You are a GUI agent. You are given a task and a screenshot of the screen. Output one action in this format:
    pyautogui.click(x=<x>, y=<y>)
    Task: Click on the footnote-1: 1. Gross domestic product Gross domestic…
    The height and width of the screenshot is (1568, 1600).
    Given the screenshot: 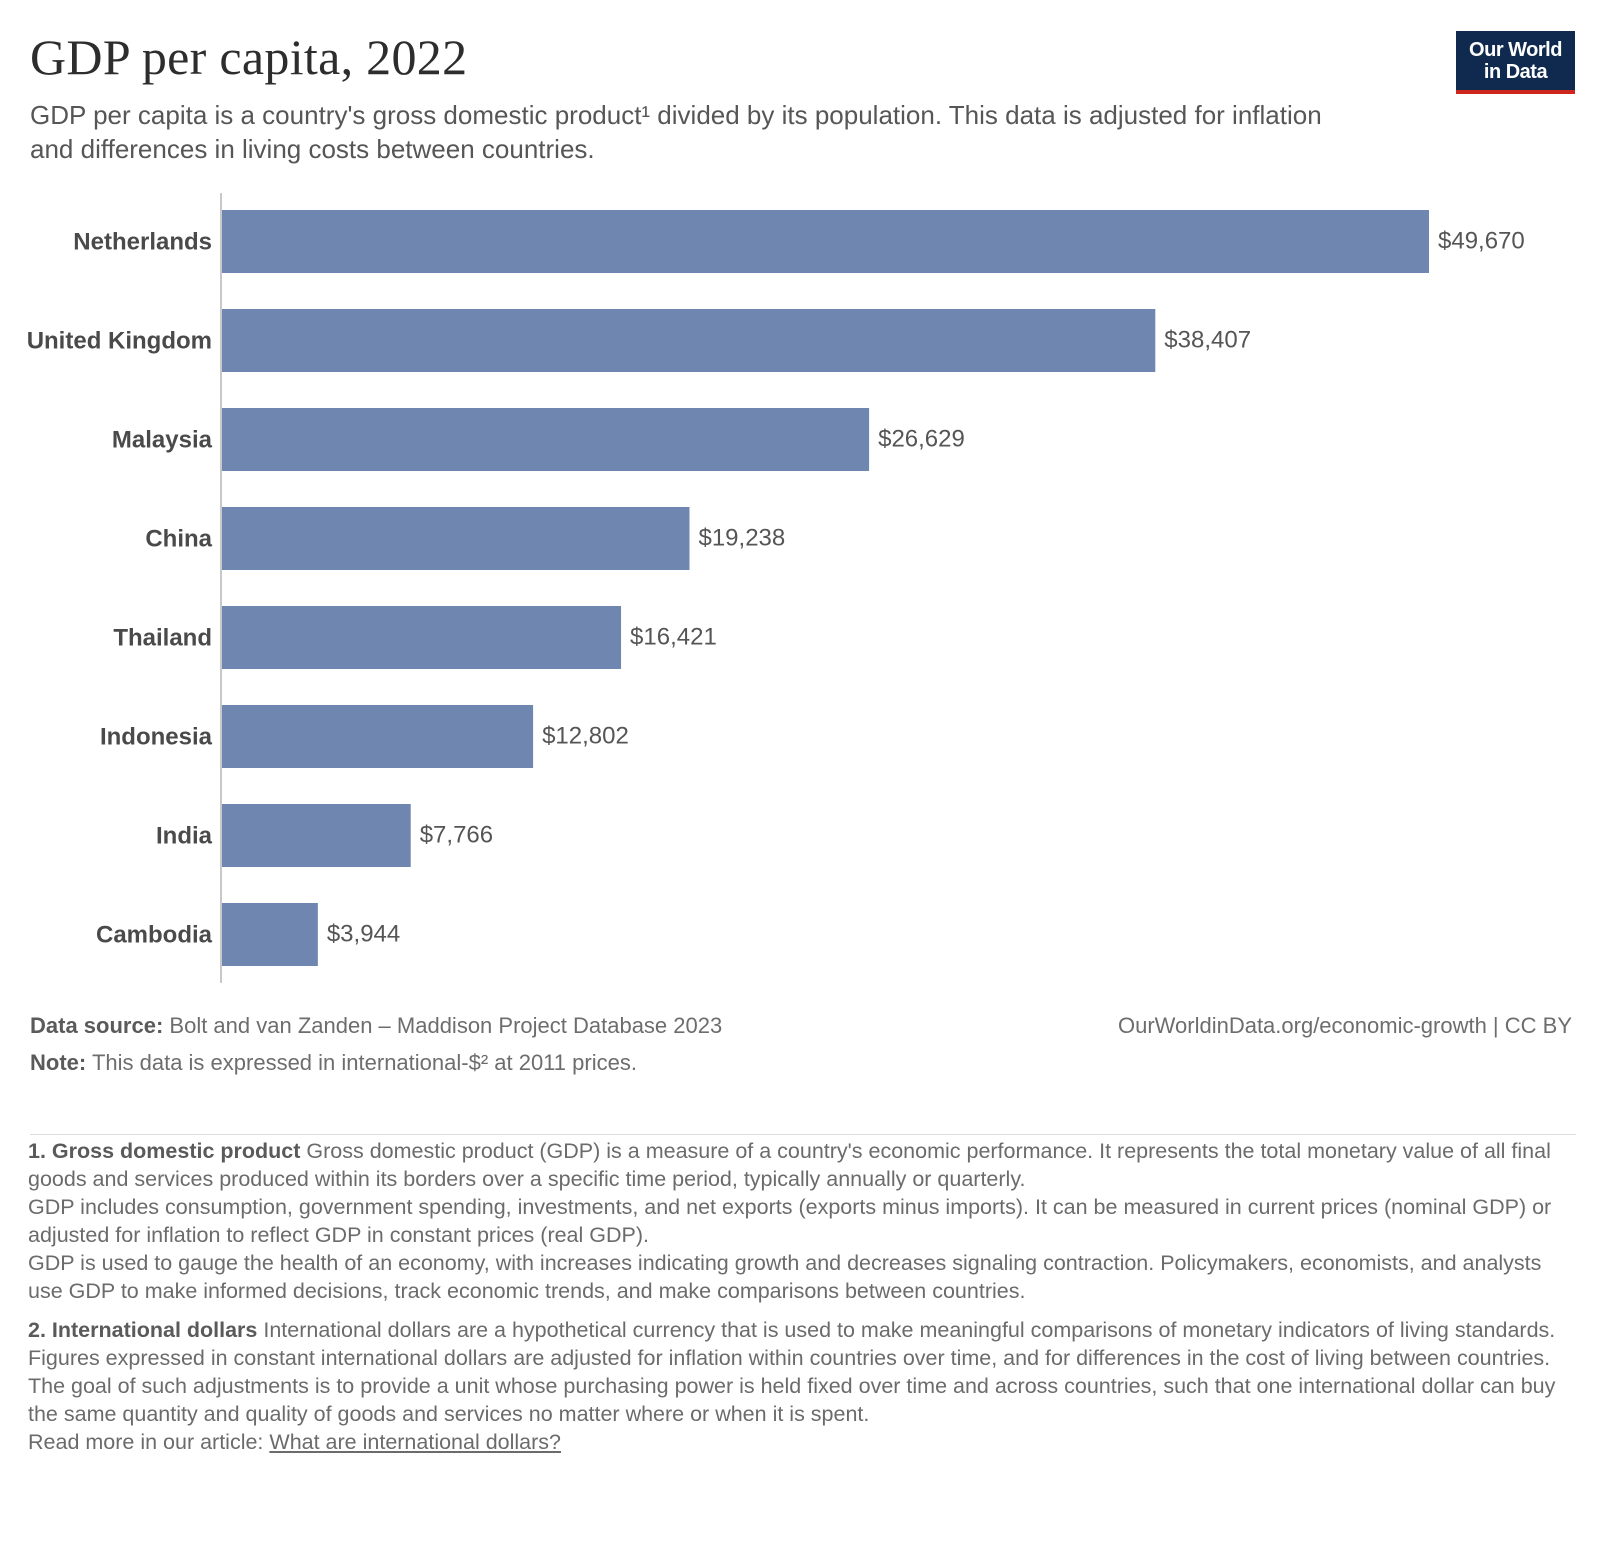 What is the action you would take?
    pyautogui.click(x=793, y=1221)
    